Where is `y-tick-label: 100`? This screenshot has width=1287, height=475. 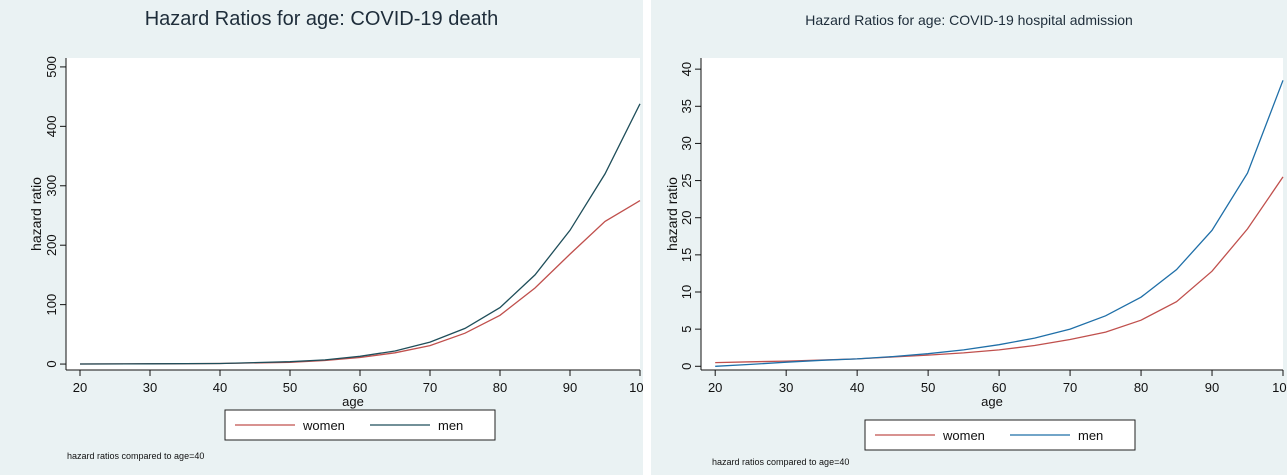
y-tick-label: 100 is located at coordinates (51, 305).